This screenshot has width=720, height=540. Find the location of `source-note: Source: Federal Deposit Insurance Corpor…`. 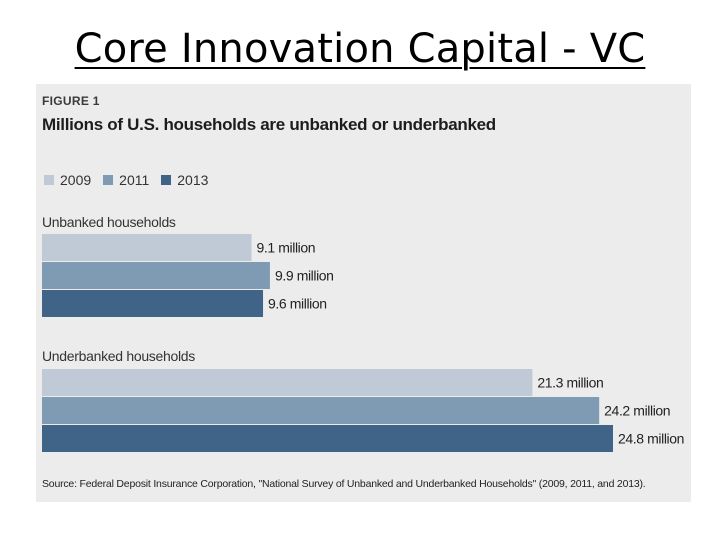

source-note: Source: Federal Deposit Insurance Corpor… is located at coordinates (344, 484).